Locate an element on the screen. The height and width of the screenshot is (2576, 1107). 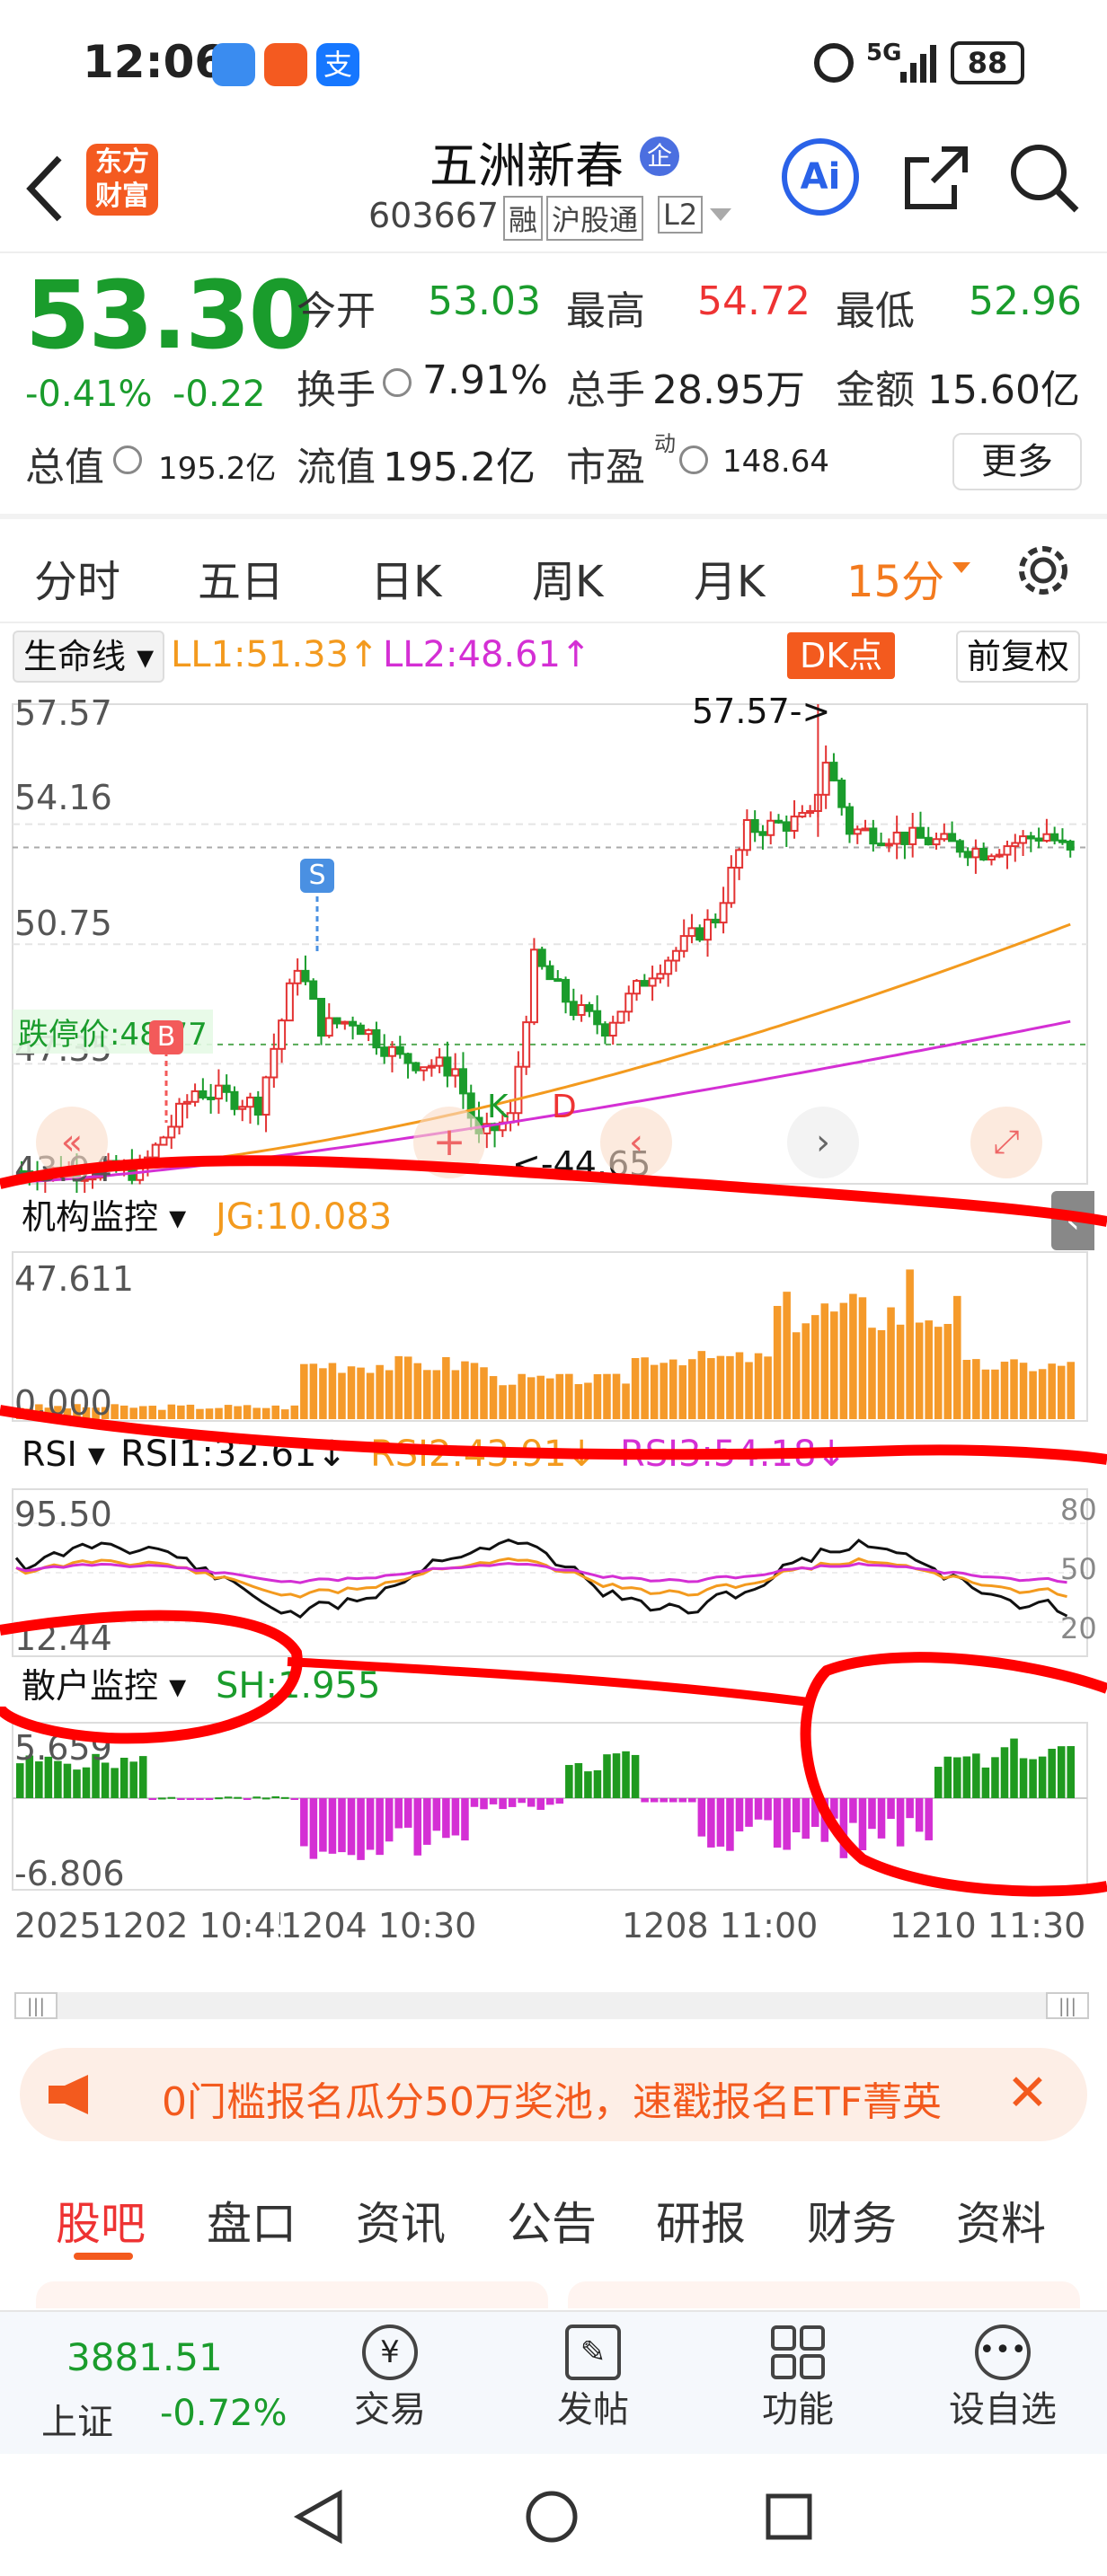
tab-intraday: 分时 is located at coordinates (77, 582).